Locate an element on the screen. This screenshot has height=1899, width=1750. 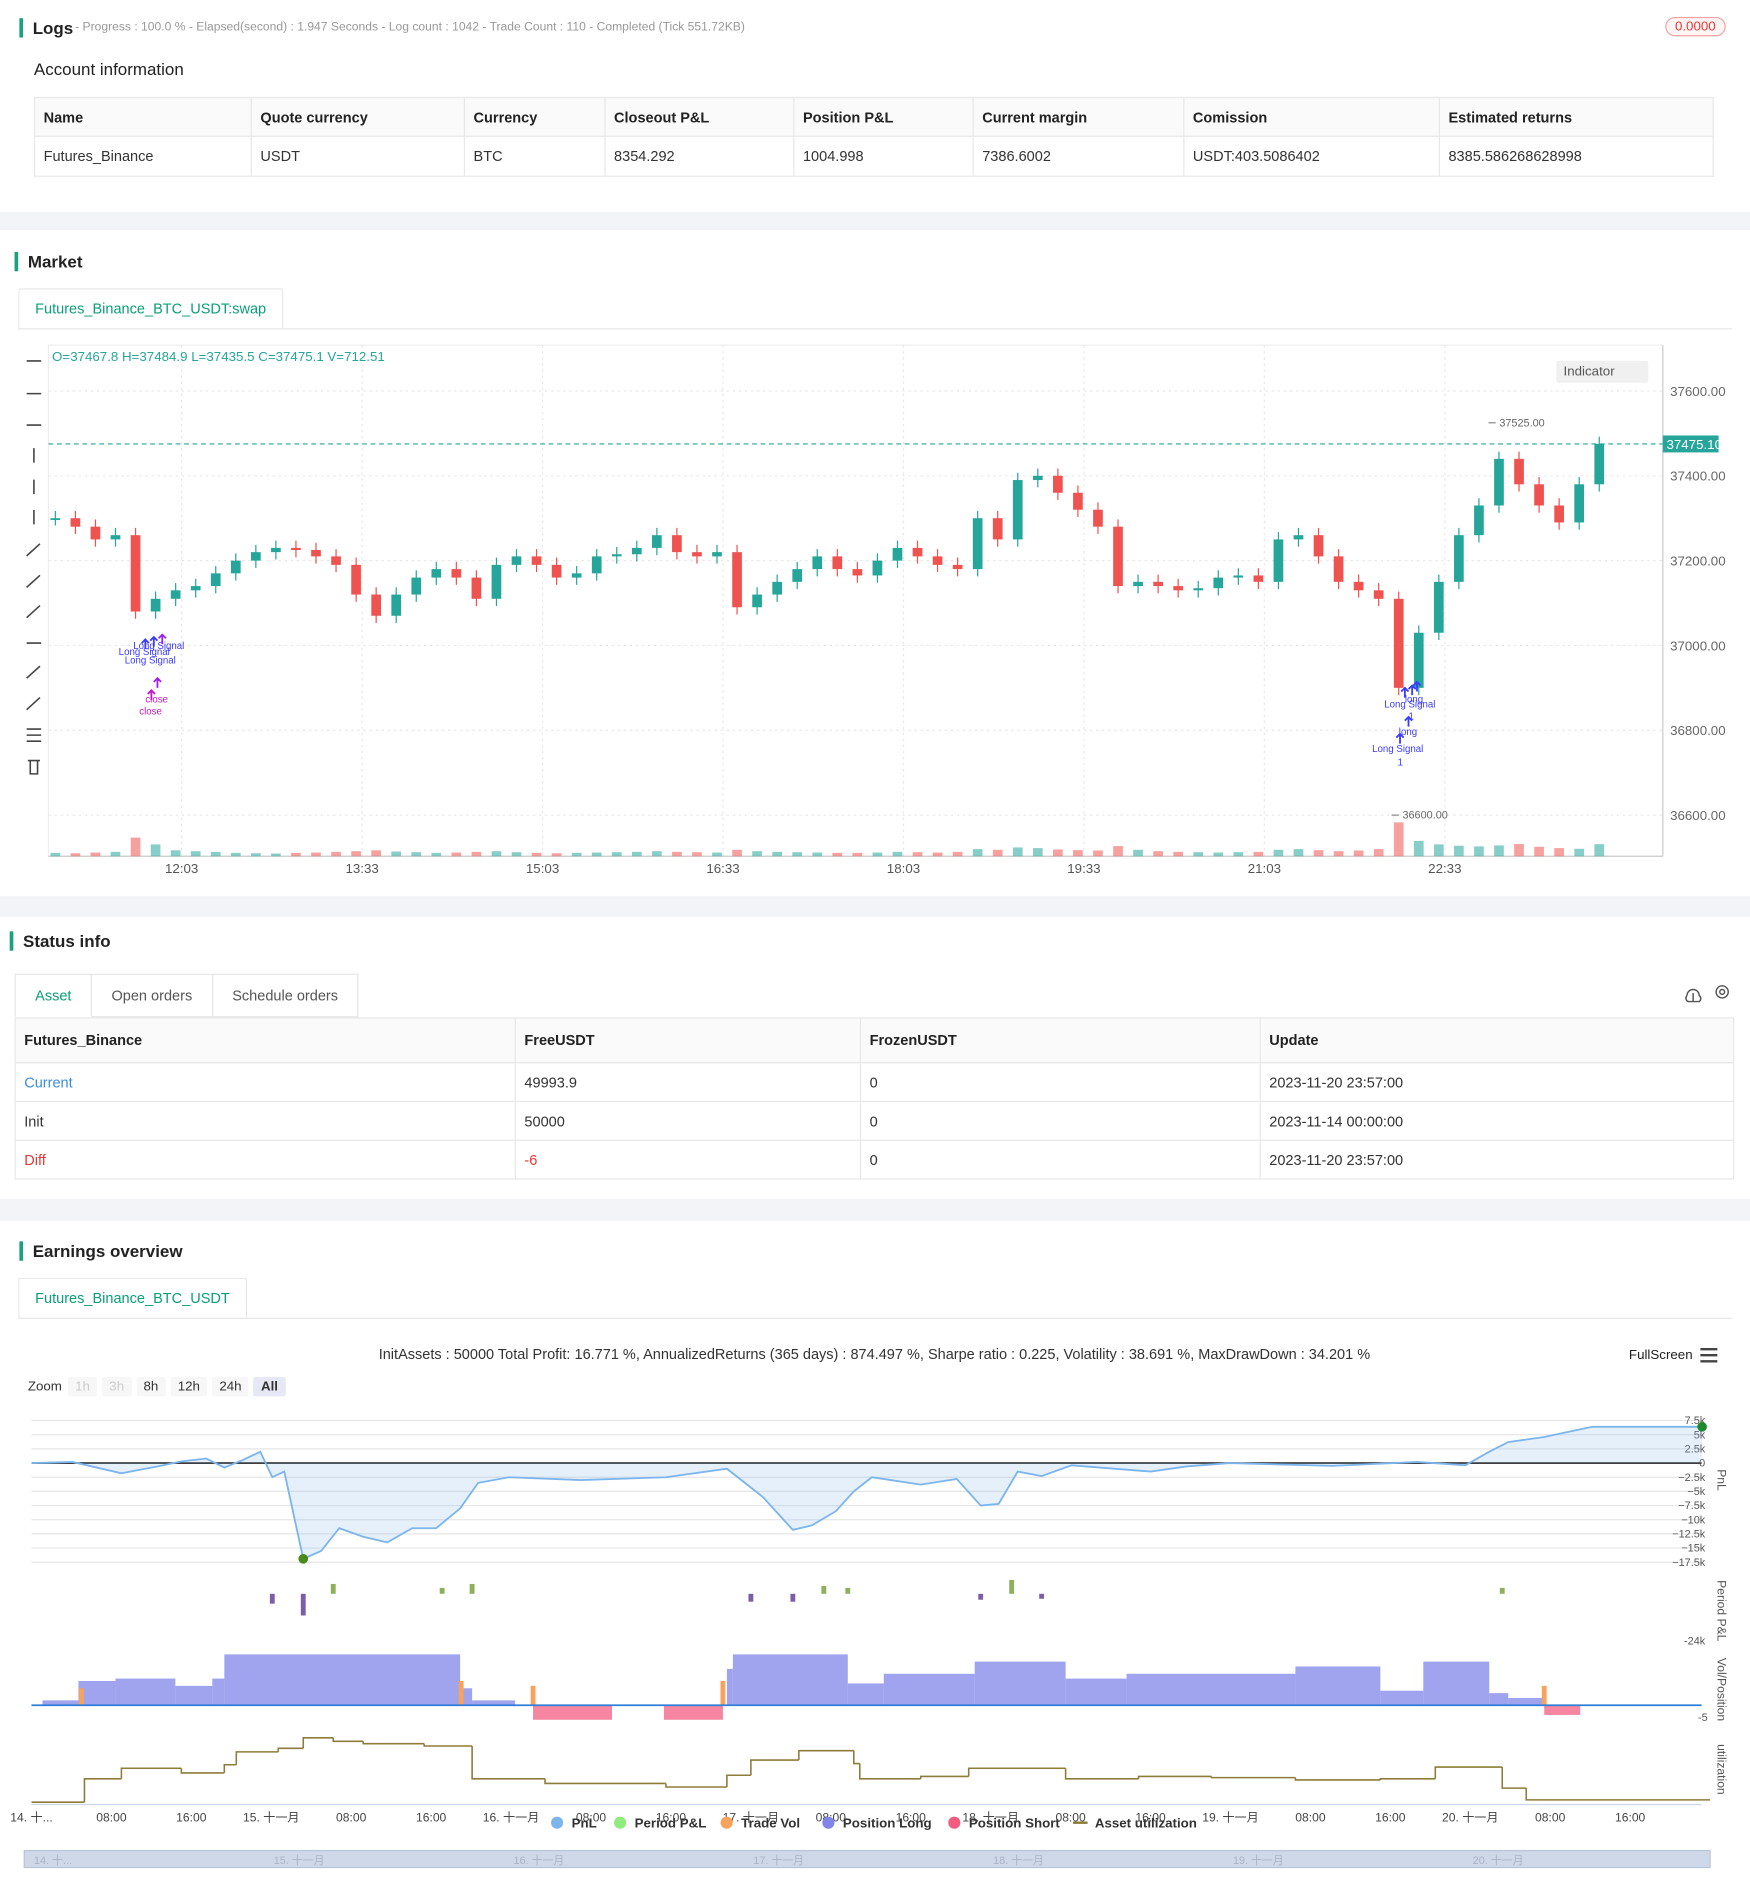
cell: -6 is located at coordinates (688, 1159).